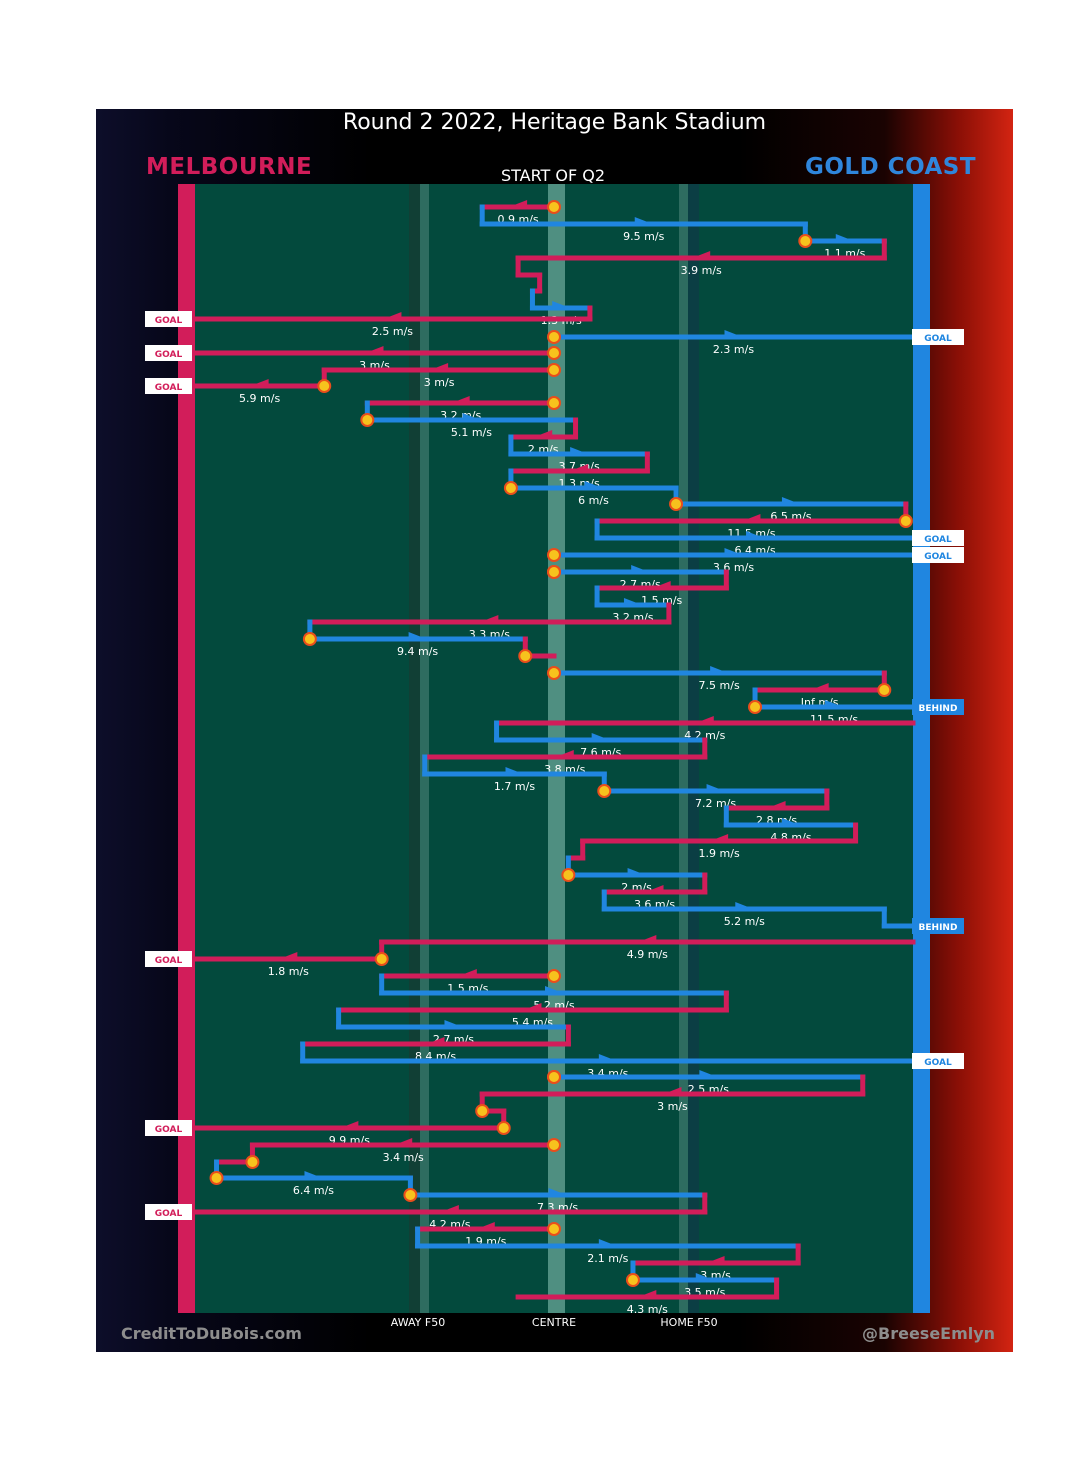 The width and height of the screenshot is (1080, 1475). Describe the element at coordinates (186, 748) in the screenshot. I see `home-goal-line` at that location.